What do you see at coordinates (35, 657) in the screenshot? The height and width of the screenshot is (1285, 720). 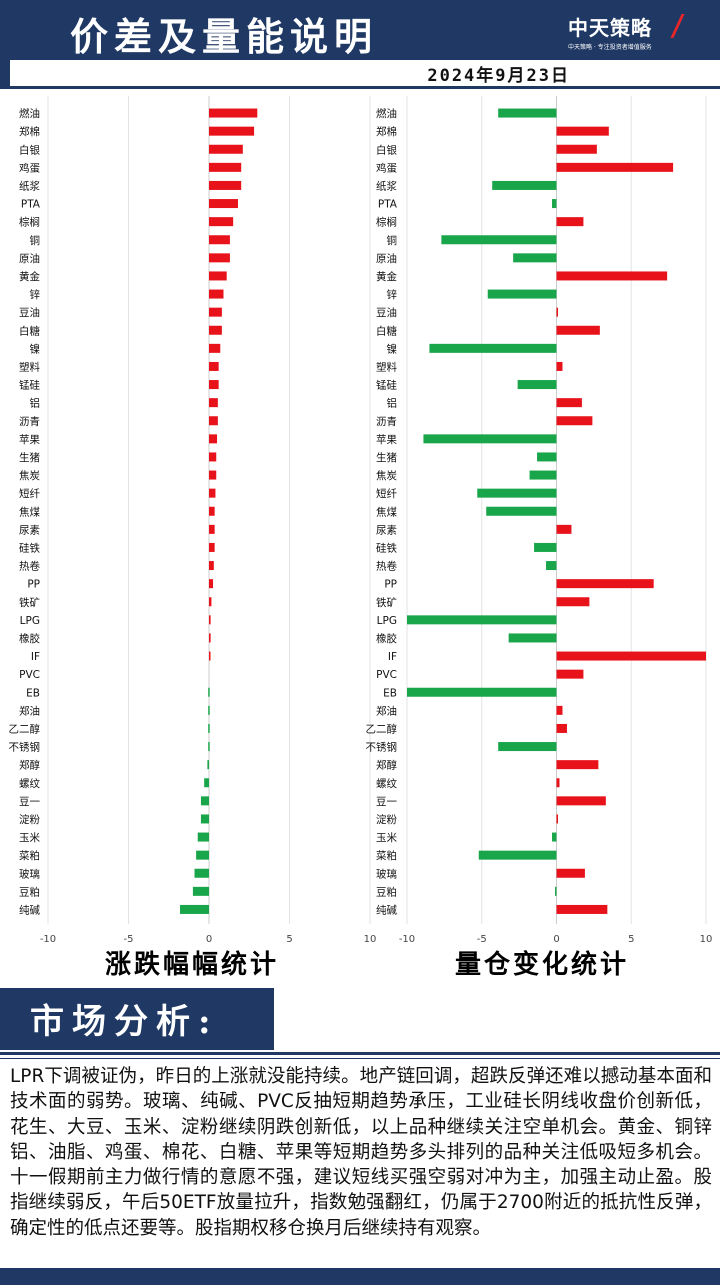 I see `category-label: IF` at bounding box center [35, 657].